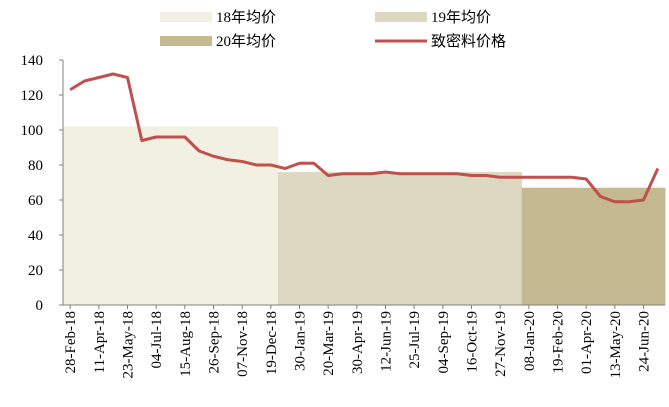 This screenshot has height=407, width=669. Describe the element at coordinates (530, 341) in the screenshot. I see `x-tick-label: 08-Jan-20` at that location.